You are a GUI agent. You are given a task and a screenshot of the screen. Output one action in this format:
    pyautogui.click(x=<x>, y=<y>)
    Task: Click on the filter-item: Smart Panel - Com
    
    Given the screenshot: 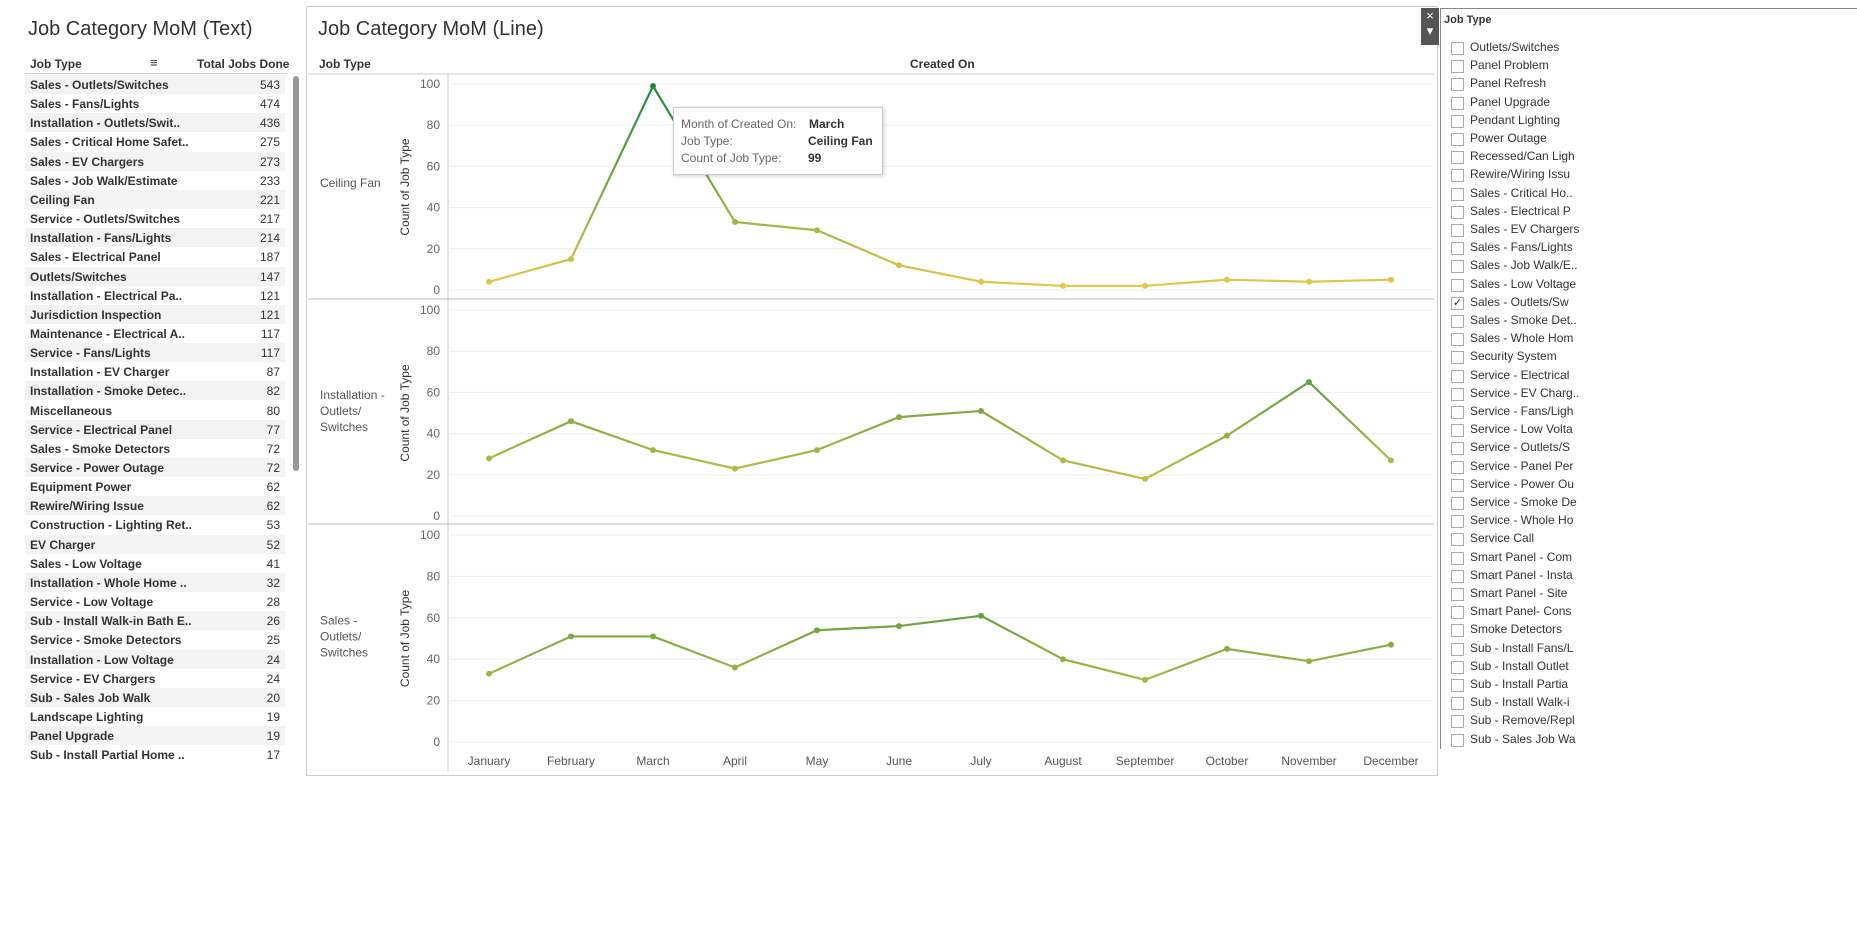 What is the action you would take?
    pyautogui.click(x=1651, y=559)
    